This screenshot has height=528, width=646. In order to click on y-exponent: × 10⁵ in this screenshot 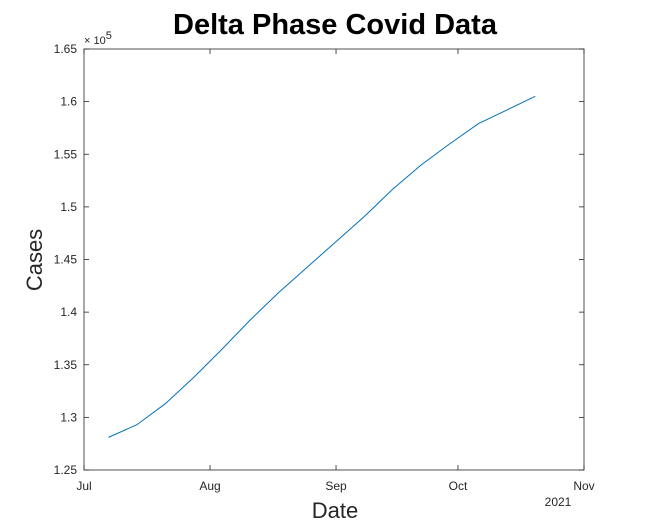, I will do `click(98, 38)`.